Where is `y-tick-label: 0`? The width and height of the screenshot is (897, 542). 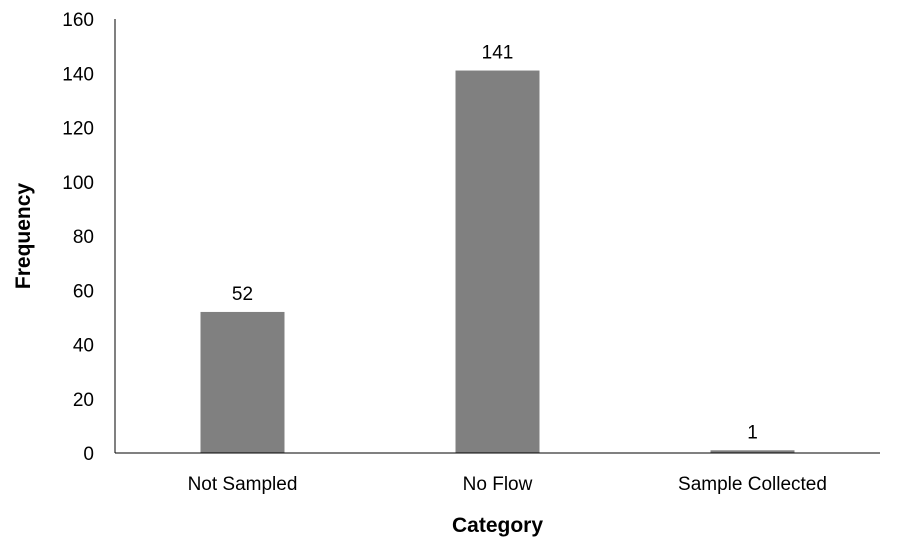 y-tick-label: 0 is located at coordinates (88, 454).